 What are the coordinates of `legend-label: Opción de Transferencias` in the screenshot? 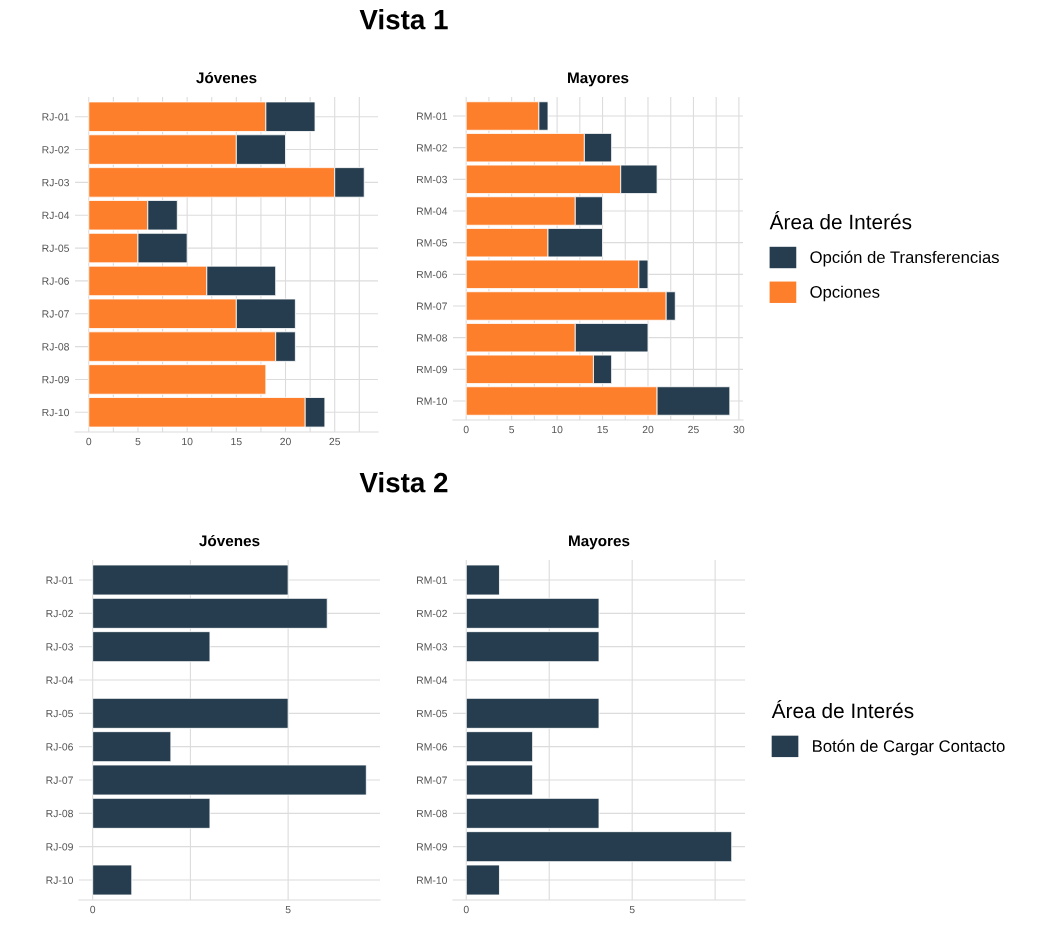 It's located at (904, 258).